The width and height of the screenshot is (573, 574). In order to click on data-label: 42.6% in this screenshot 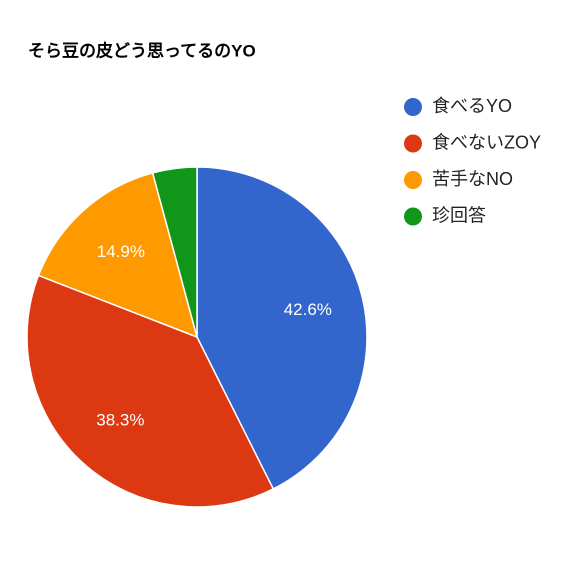, I will do `click(308, 309)`.